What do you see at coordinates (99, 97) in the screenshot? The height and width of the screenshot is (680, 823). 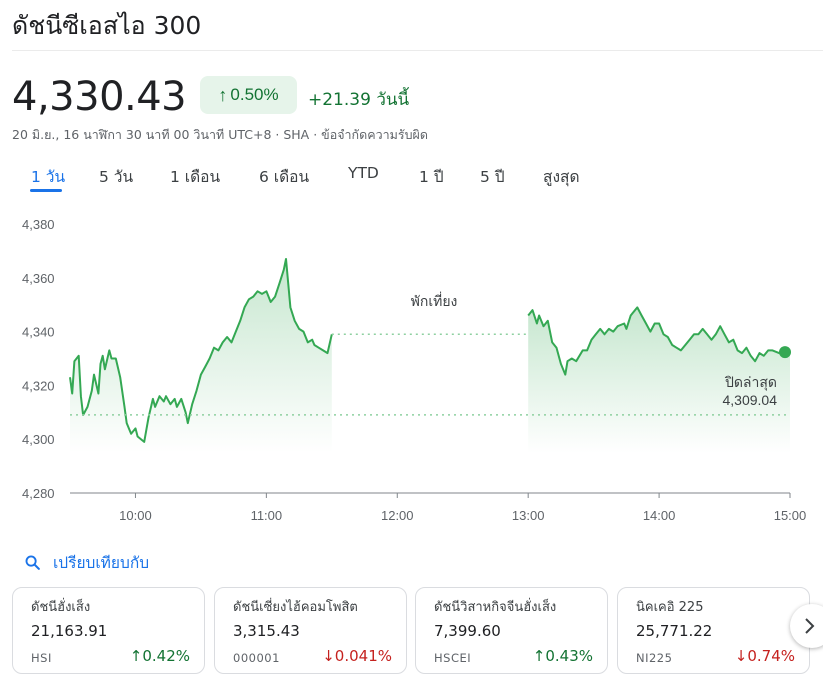 I see `current-price: 4,330.43` at bounding box center [99, 97].